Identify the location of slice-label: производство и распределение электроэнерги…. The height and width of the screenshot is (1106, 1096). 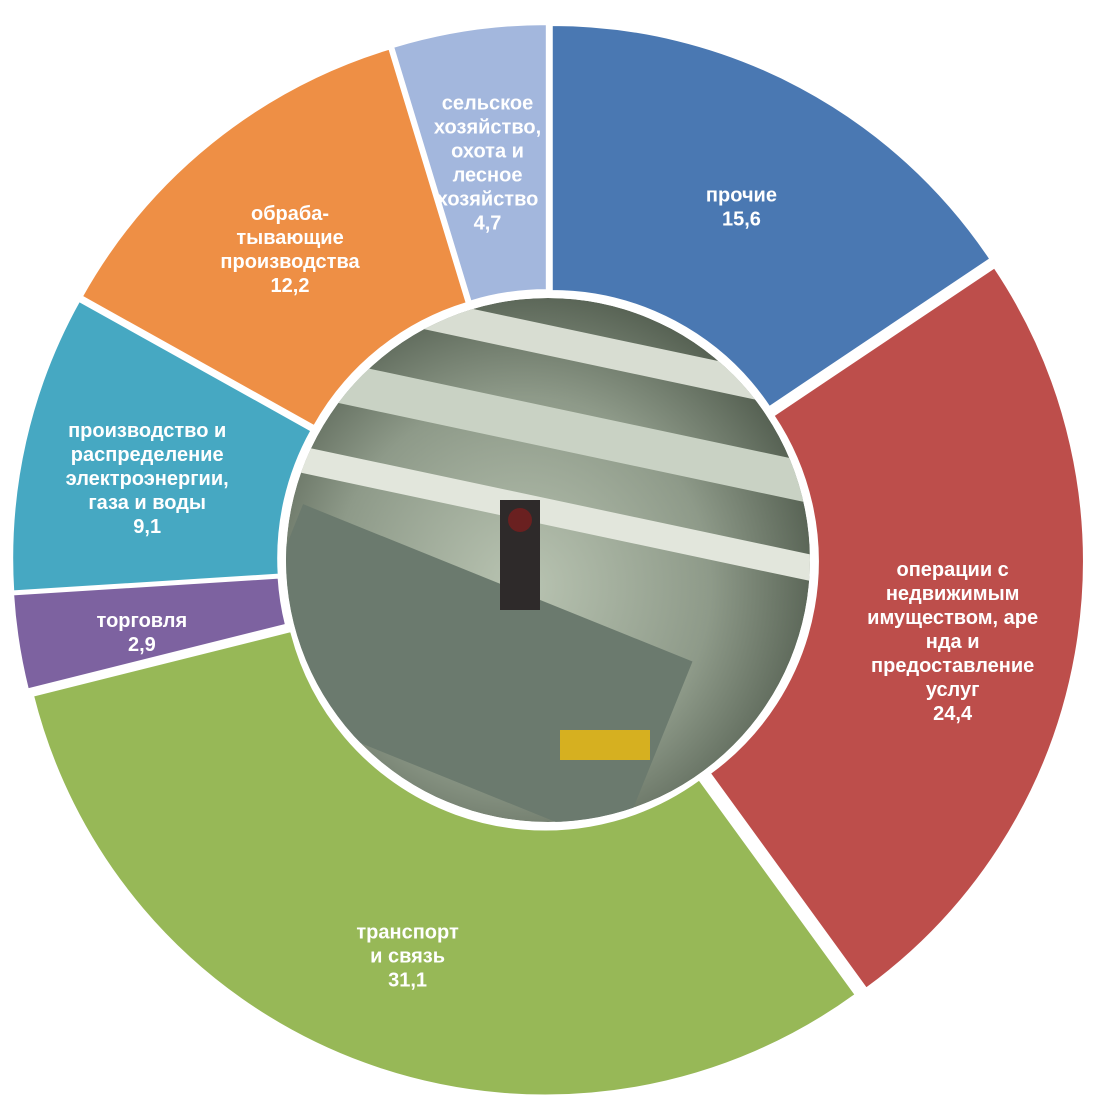
(147, 467).